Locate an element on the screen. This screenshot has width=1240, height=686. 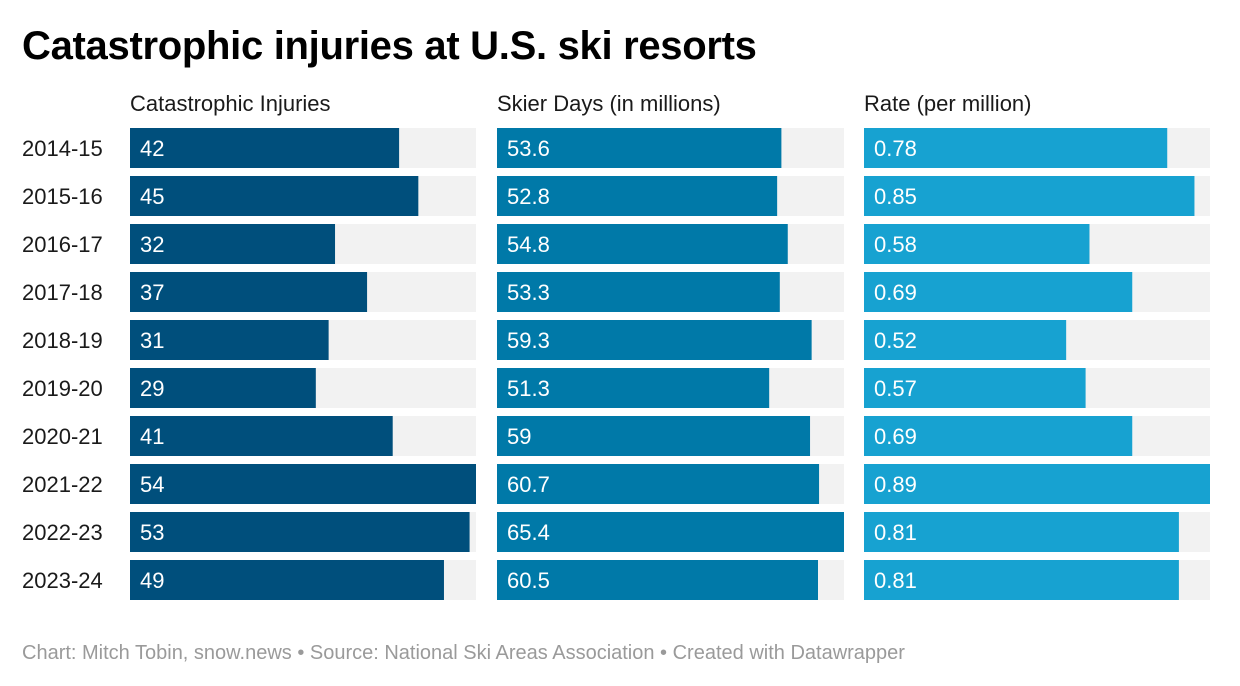
bar-value-label: 59.3 is located at coordinates (528, 340).